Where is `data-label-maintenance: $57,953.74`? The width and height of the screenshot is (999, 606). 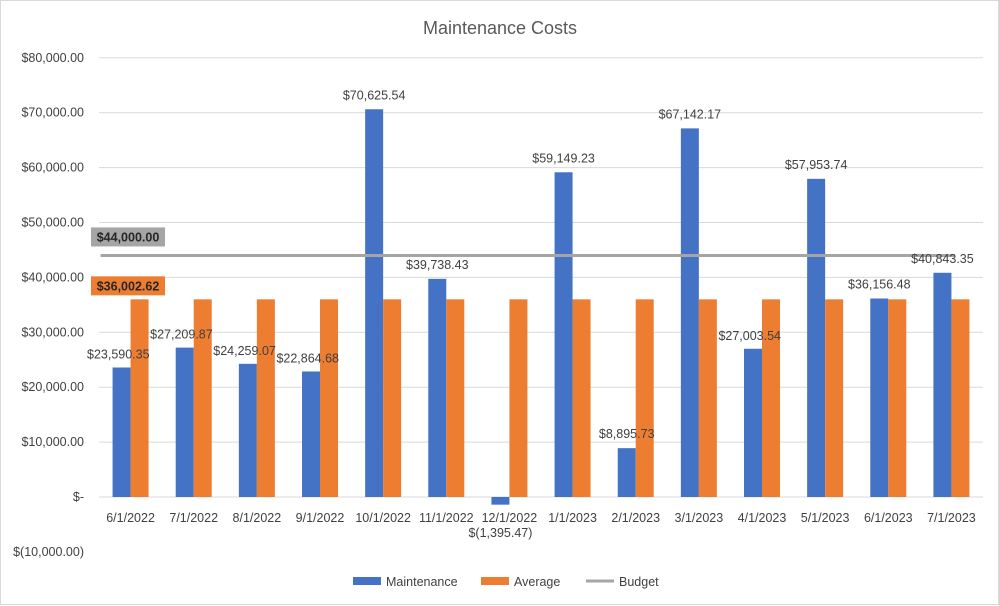 data-label-maintenance: $57,953.74 is located at coordinates (816, 165).